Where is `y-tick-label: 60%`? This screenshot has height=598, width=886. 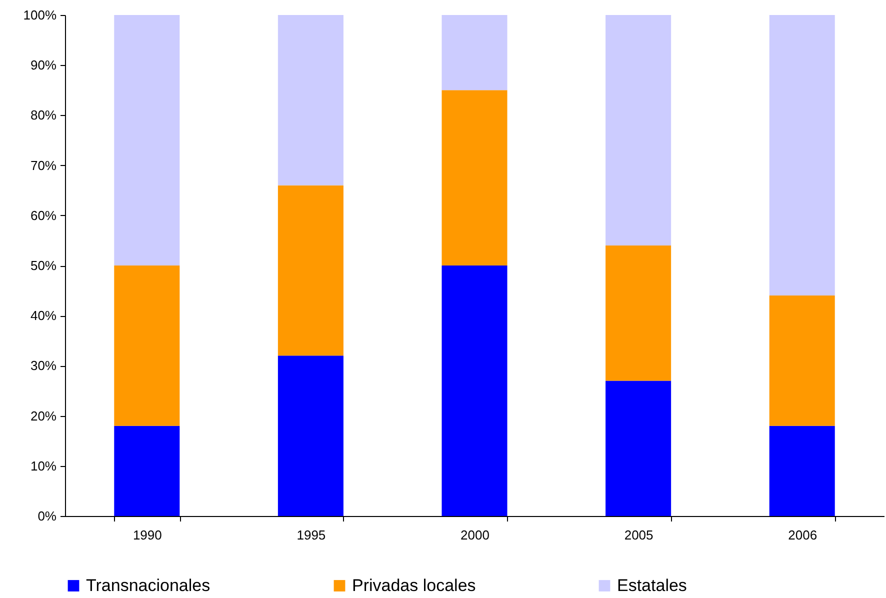 y-tick-label: 60% is located at coordinates (43, 215).